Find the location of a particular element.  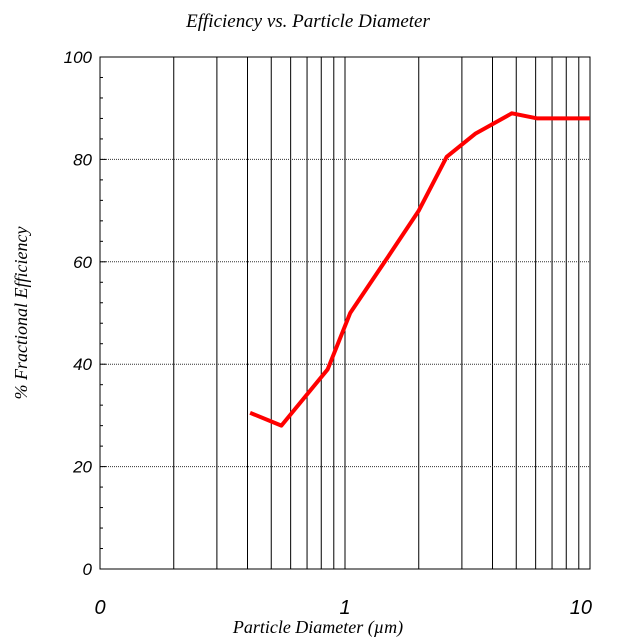

x-tick-labels: 0 1 10 is located at coordinates (343, 608).